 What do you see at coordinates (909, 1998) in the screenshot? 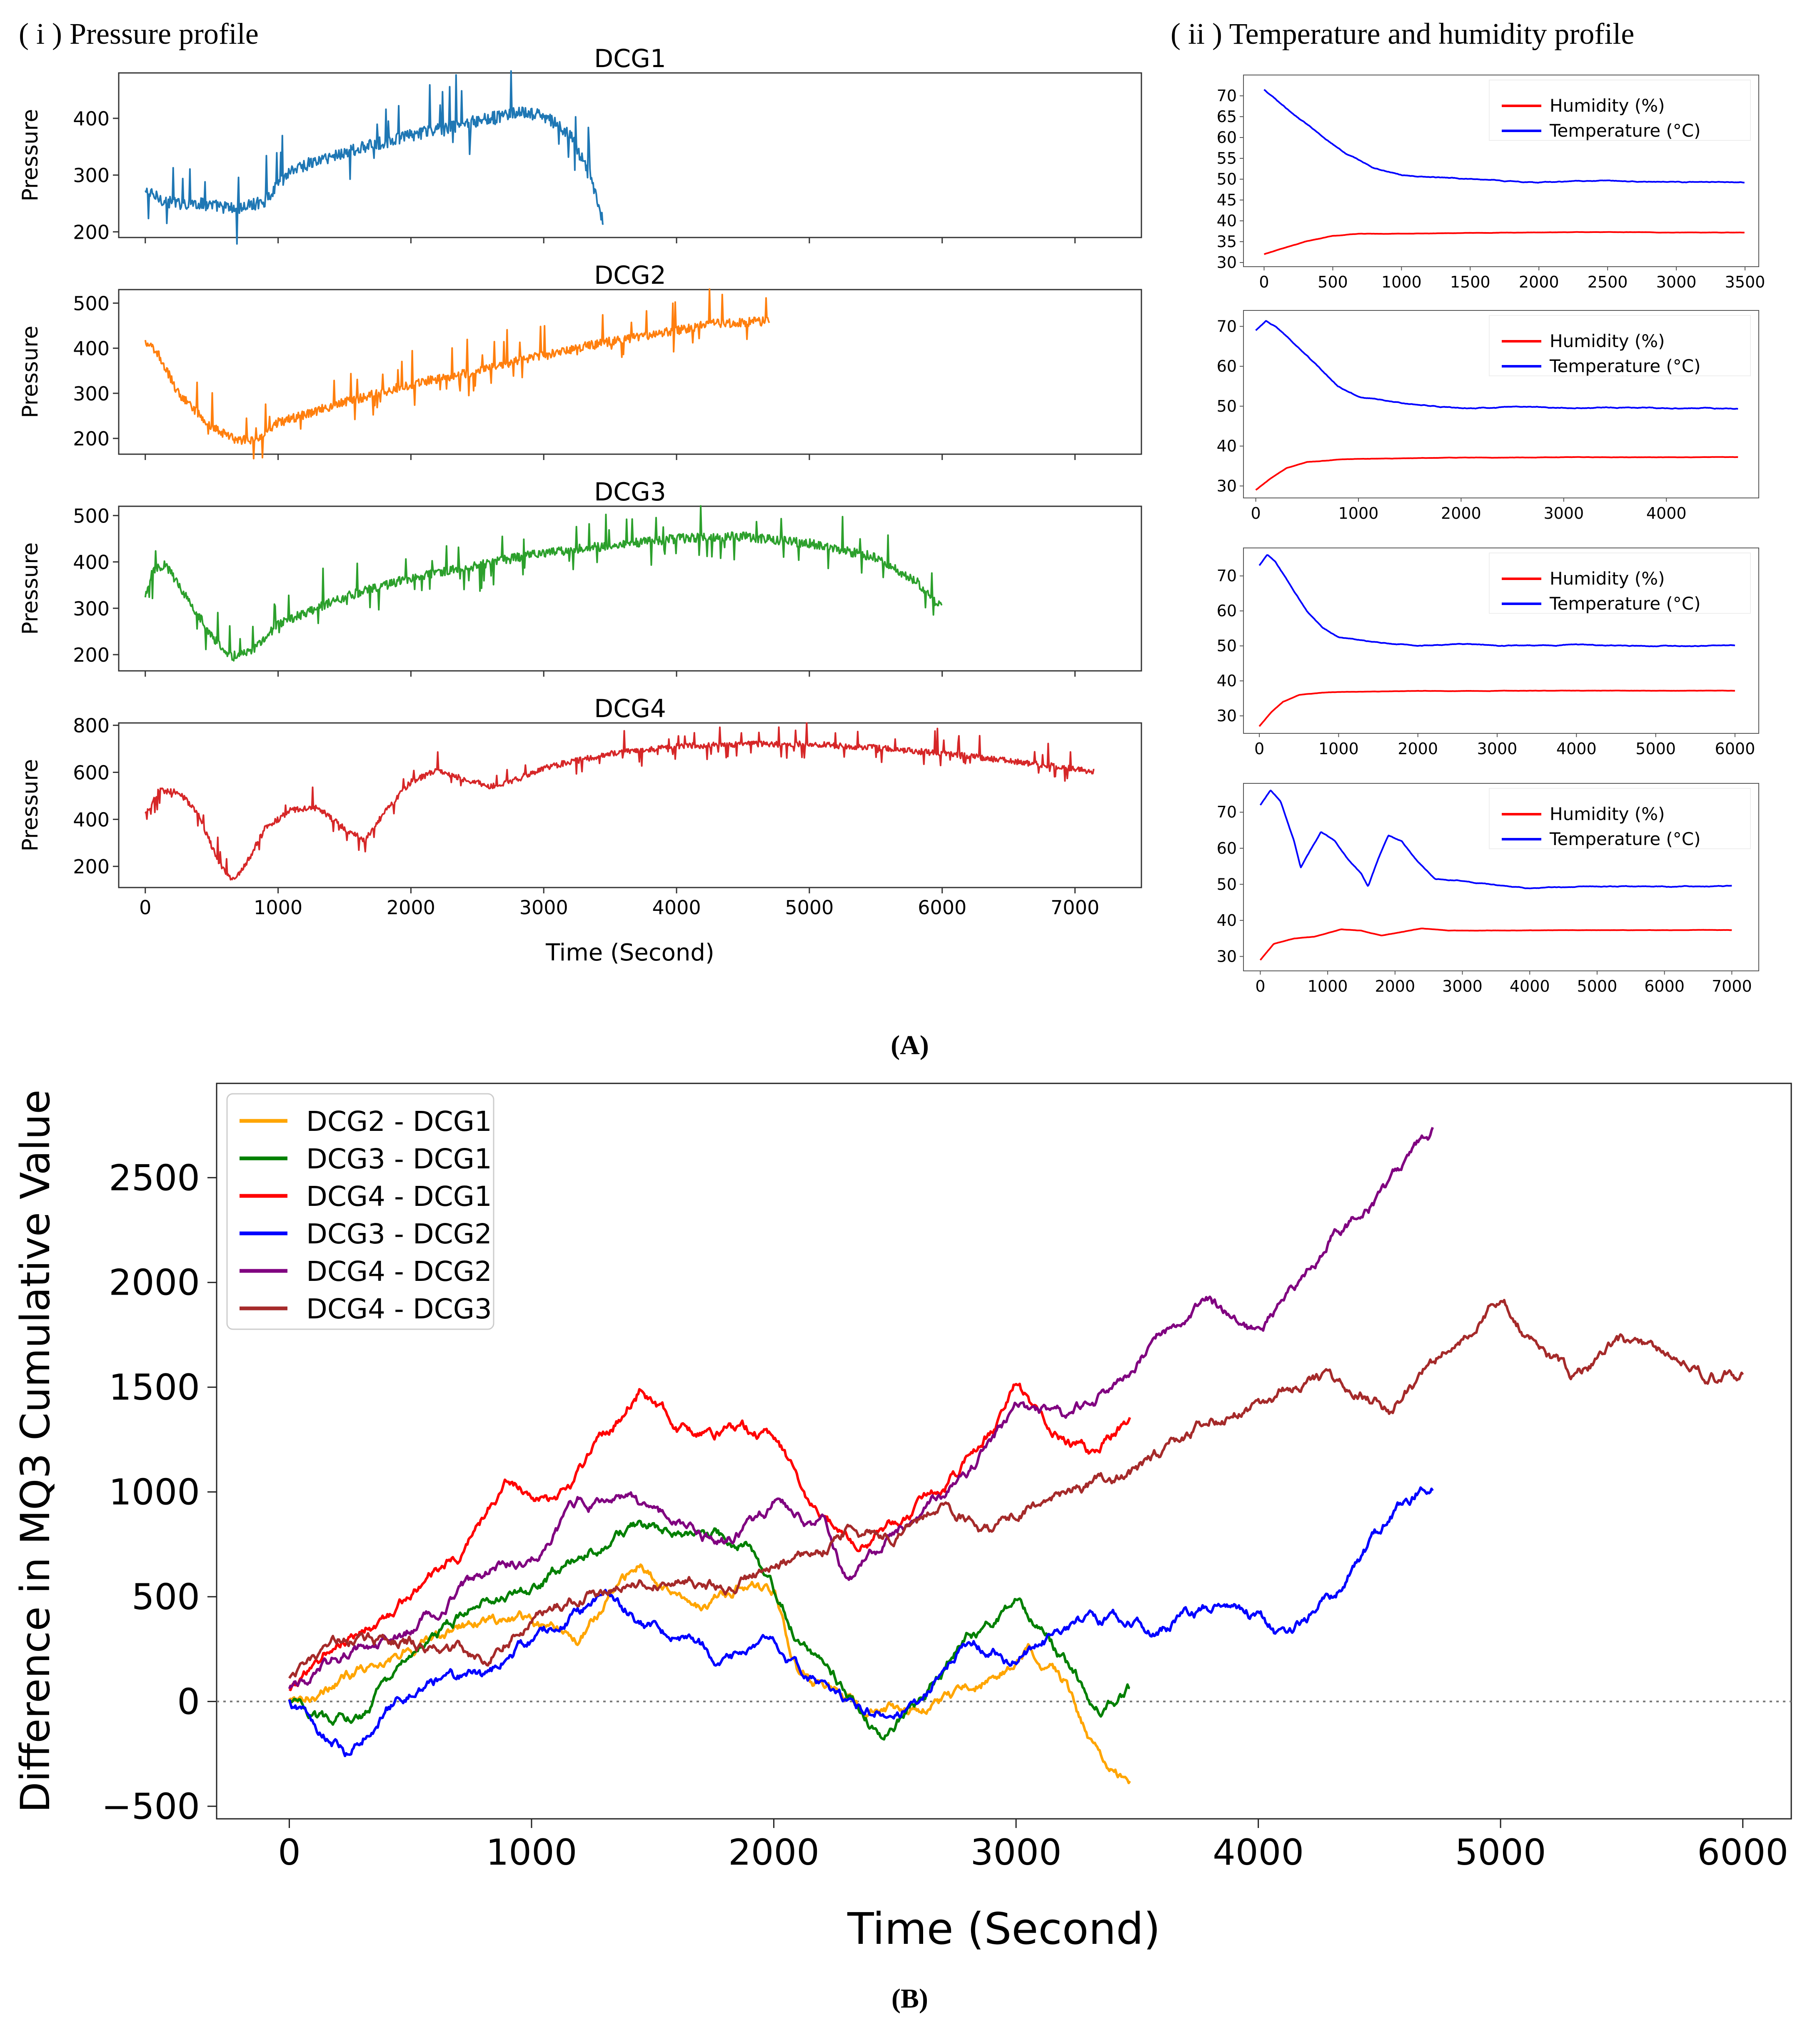
I see `panel-b-label: (B)` at bounding box center [909, 1998].